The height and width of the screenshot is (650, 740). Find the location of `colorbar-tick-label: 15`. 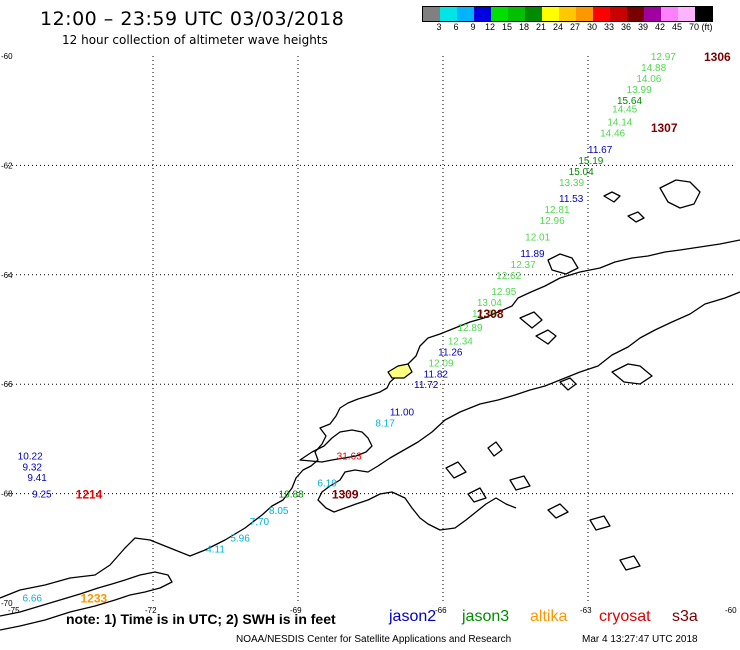

colorbar-tick-label: 15 is located at coordinates (507, 27).